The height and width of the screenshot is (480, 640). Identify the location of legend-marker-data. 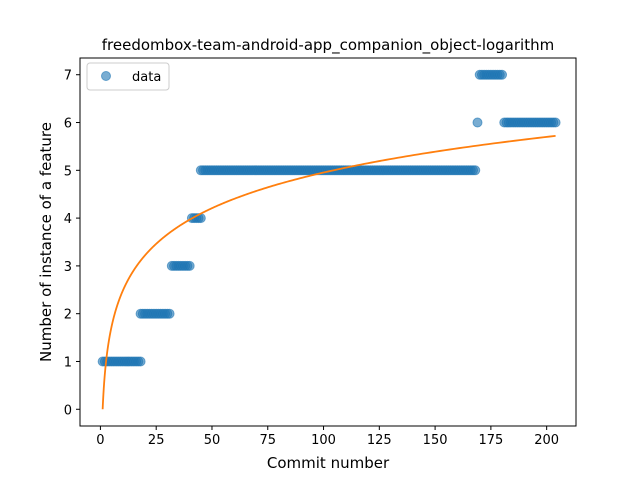
(106, 76).